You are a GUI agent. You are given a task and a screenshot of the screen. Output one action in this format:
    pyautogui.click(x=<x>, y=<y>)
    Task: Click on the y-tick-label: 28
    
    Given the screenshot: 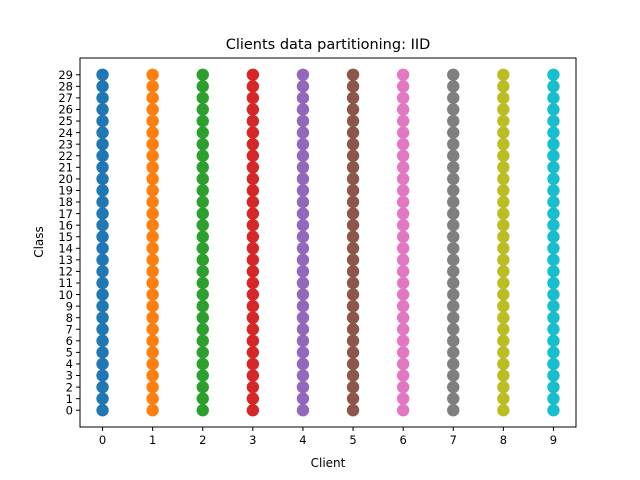 What is the action you would take?
    pyautogui.click(x=65, y=87)
    